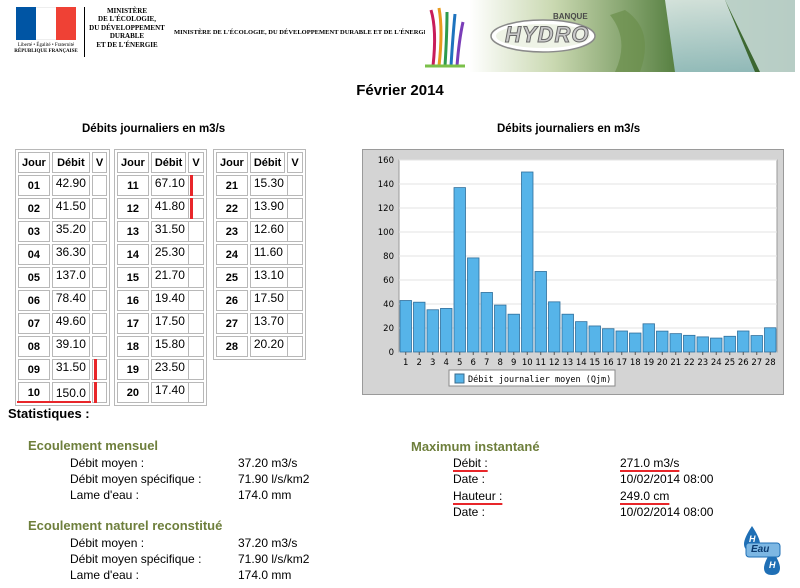  I want to click on col-header-flow: Débit, so click(267, 162).